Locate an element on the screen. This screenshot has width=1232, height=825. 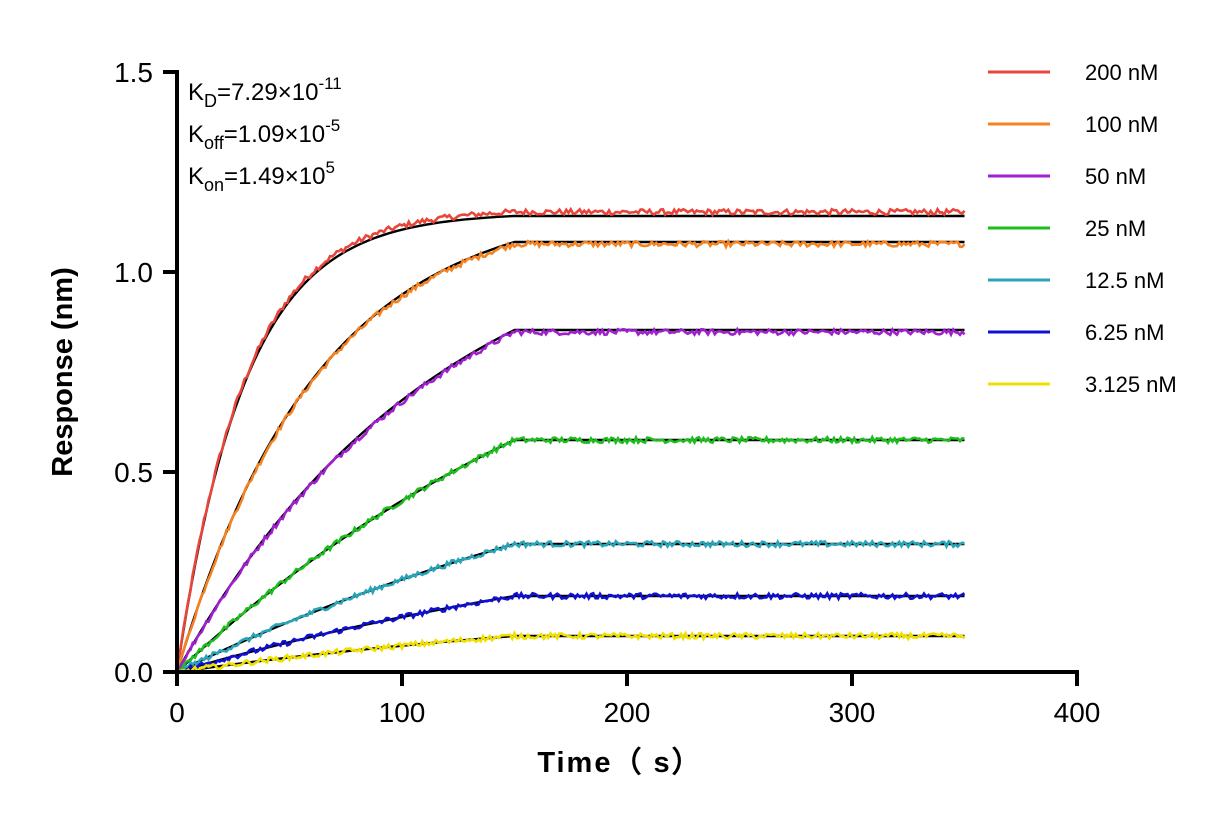
legend-item-100-nm: 100 nM is located at coordinates (1073, 124).